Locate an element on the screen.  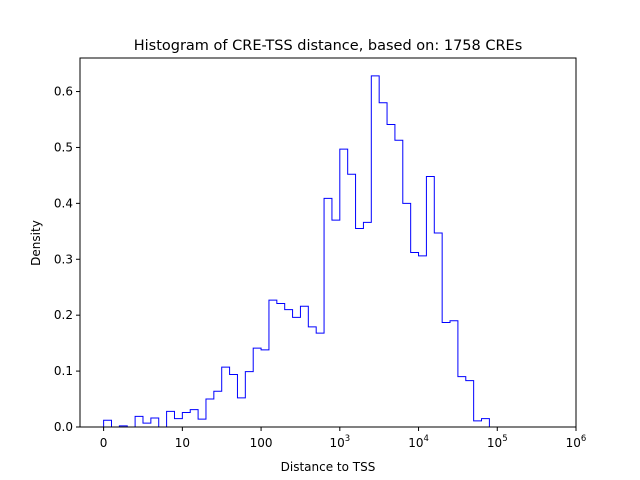
y-tick-label: 0.4 is located at coordinates (63, 203).